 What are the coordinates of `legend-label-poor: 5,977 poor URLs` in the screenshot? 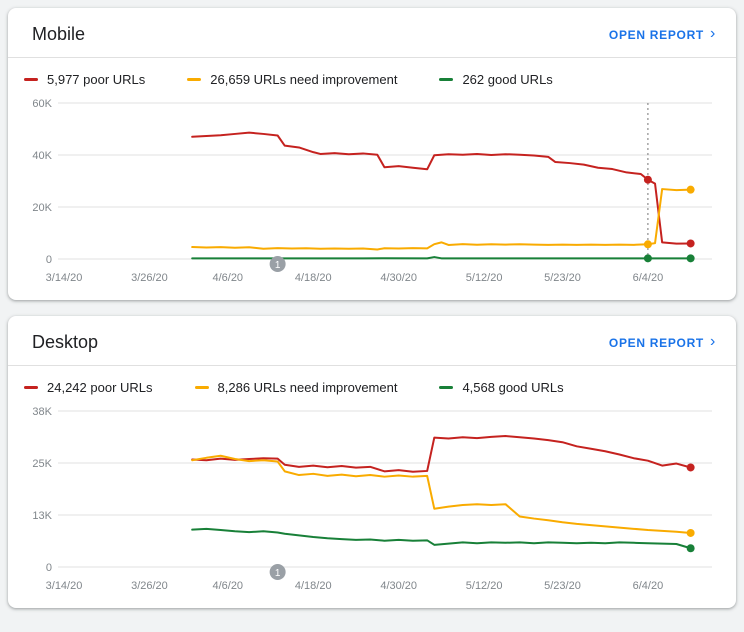 It's located at (96, 79).